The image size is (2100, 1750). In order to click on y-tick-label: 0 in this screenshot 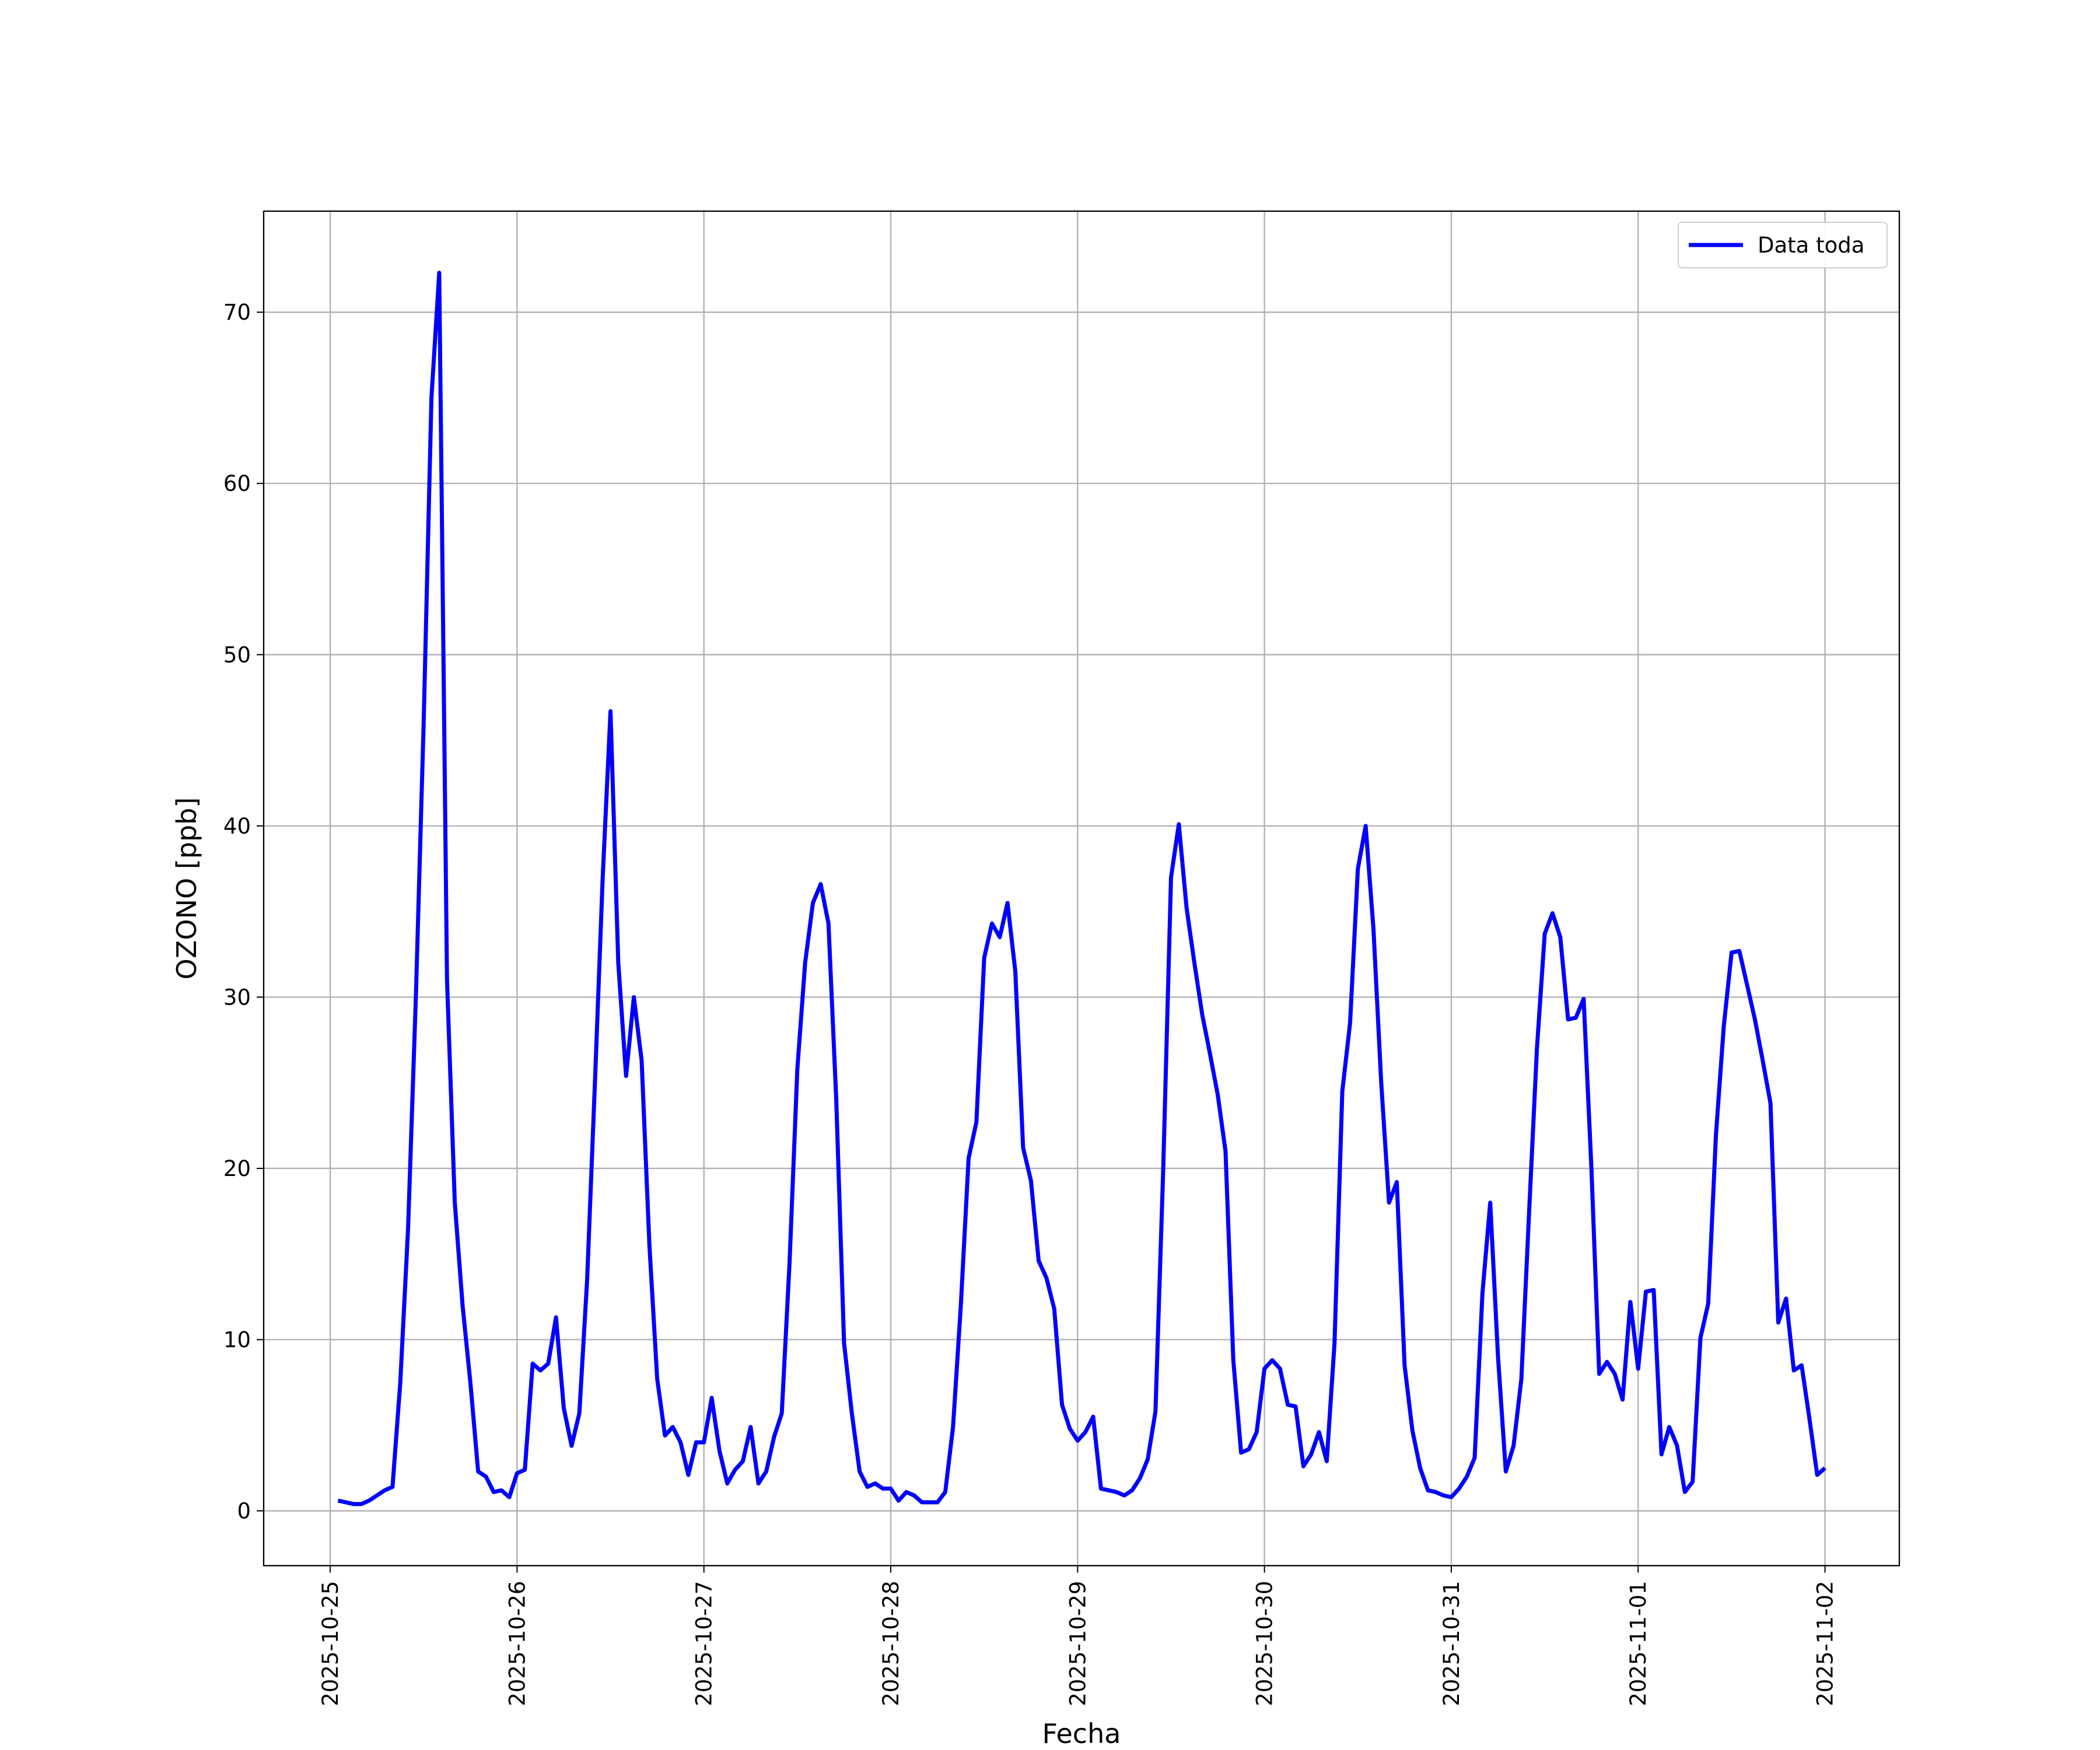, I will do `click(244, 1511)`.